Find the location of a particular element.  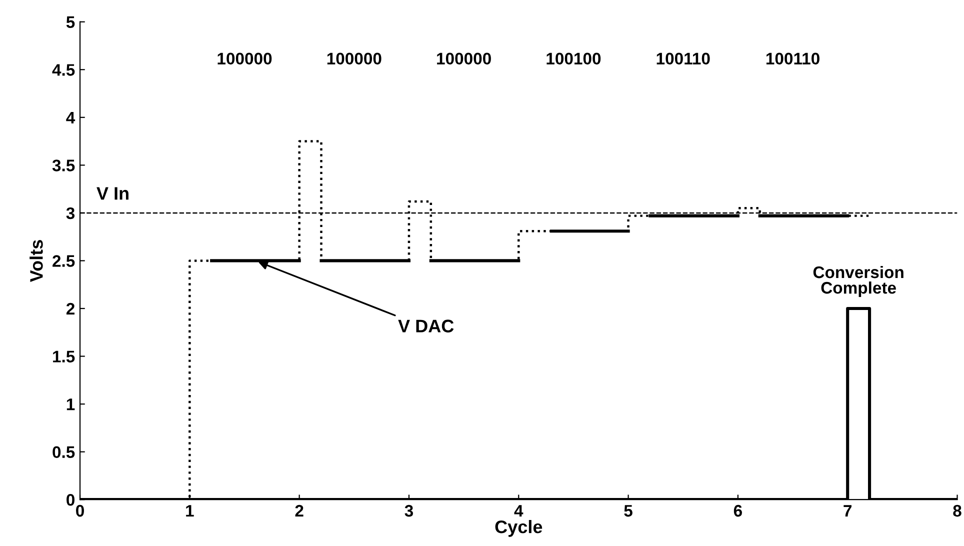

y-tick-label: 2 is located at coordinates (70, 308).